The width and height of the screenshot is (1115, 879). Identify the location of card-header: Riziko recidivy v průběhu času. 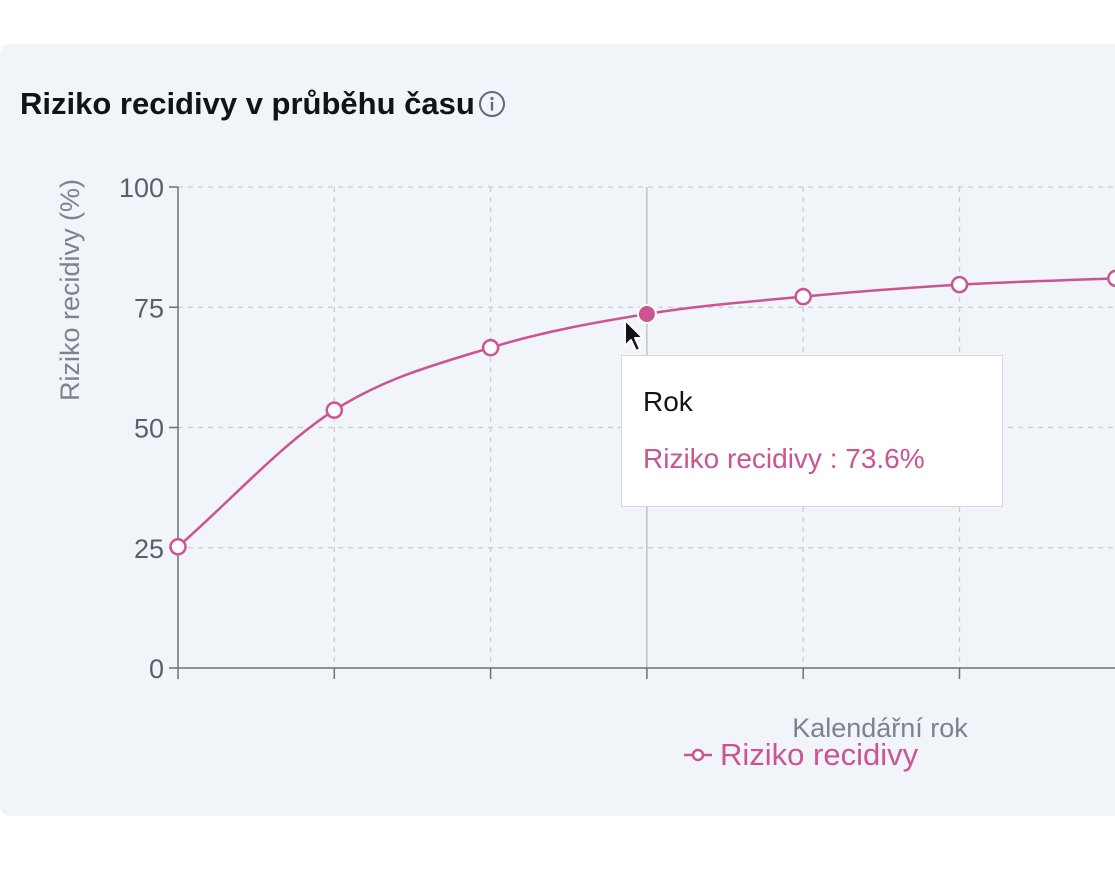
(263, 104).